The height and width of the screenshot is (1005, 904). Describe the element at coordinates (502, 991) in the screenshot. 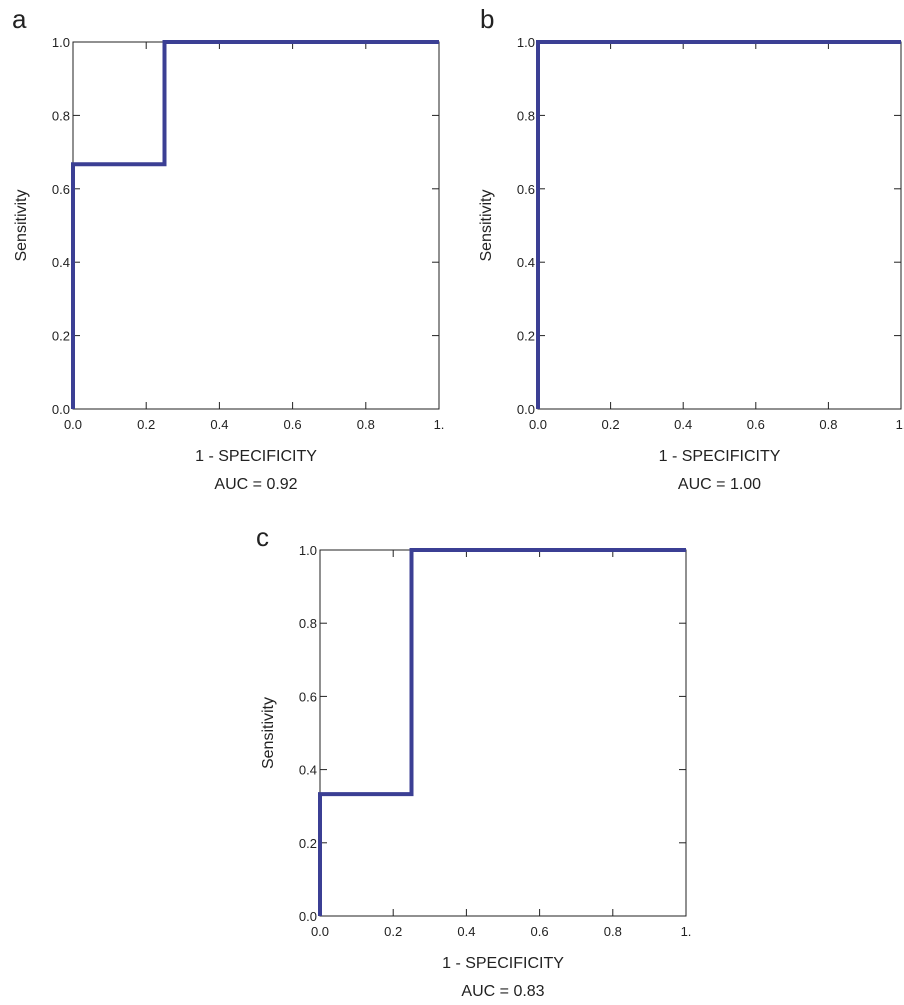

I see `auc-annotation: AUC = 0.83` at that location.